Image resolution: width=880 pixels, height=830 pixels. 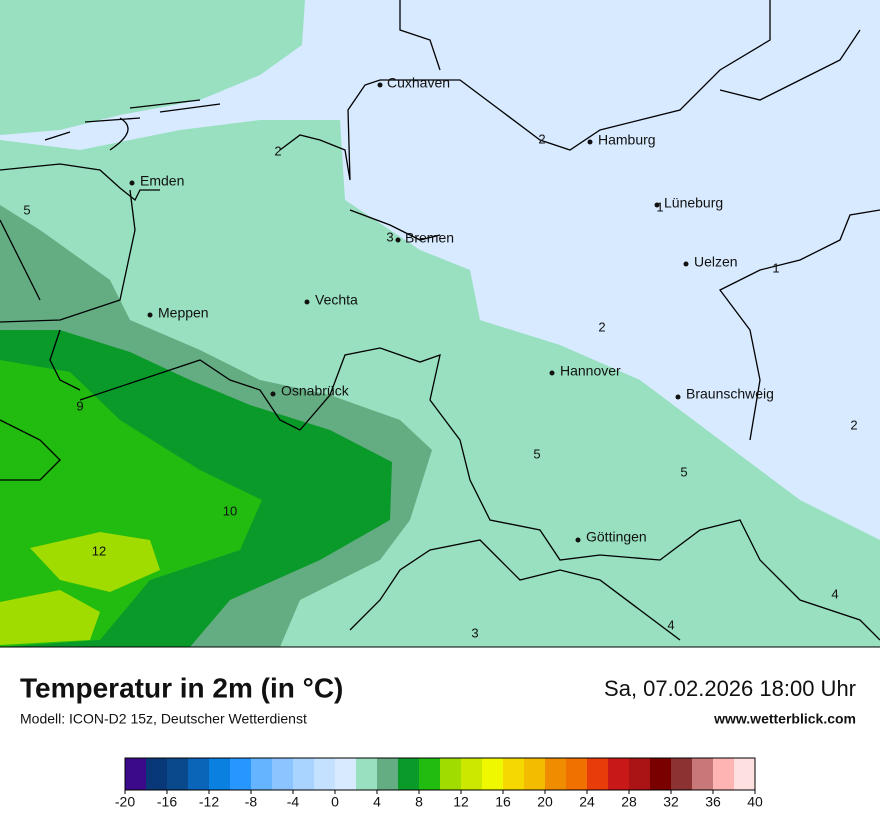 I want to click on city: Uelzen, so click(x=710, y=262).